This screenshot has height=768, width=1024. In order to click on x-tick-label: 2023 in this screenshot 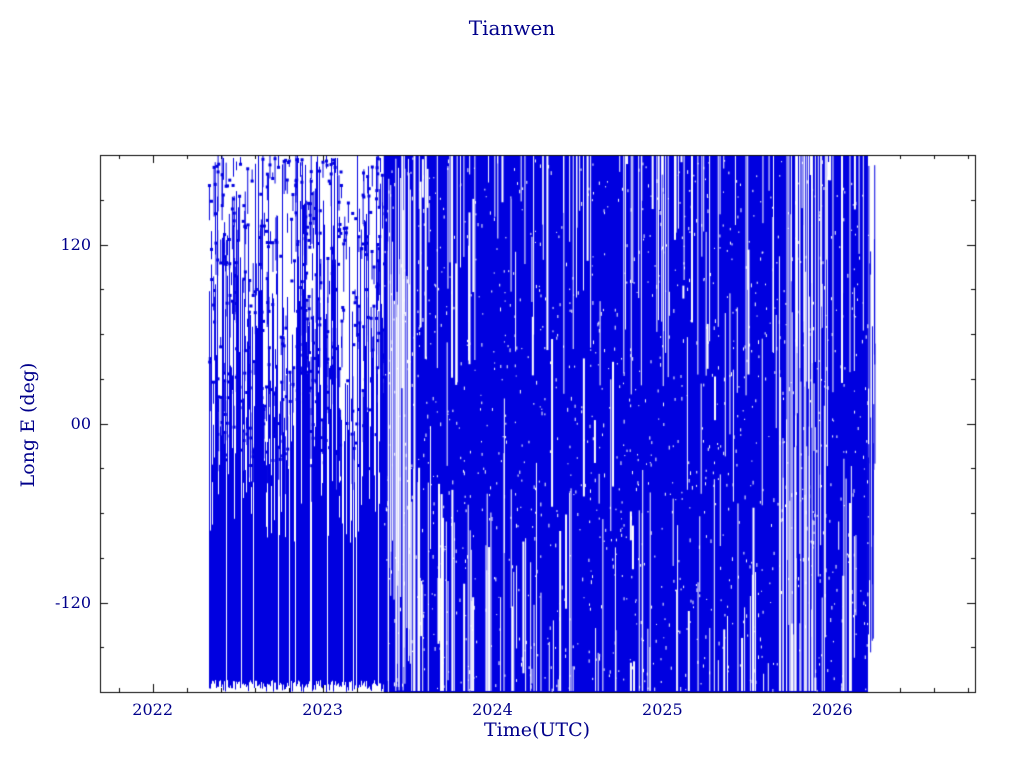, I will do `click(322, 709)`.